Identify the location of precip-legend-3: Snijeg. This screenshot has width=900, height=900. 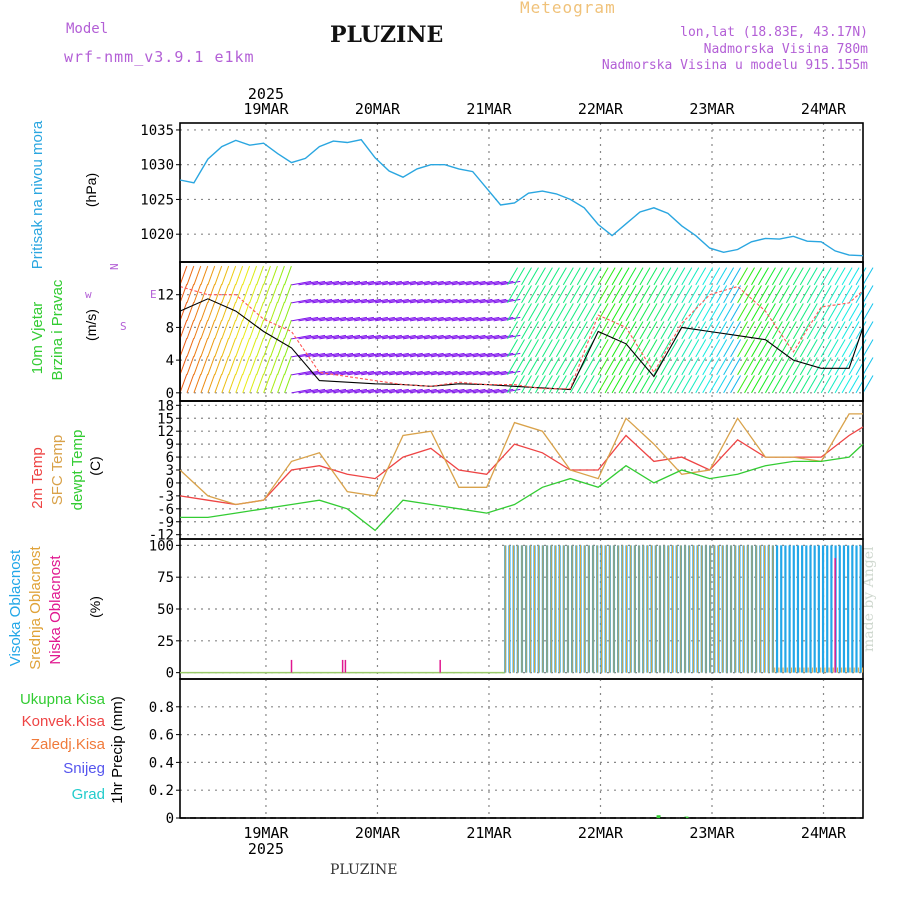
(84, 768).